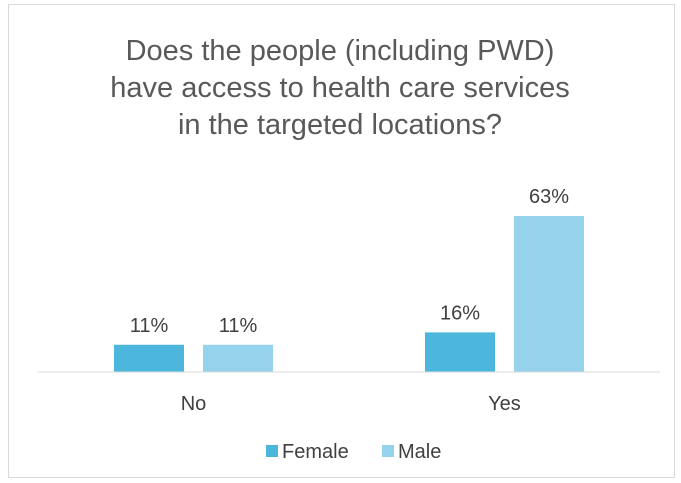 Image resolution: width=681 pixels, height=483 pixels. Describe the element at coordinates (419, 452) in the screenshot. I see `legend-label-male: Male` at that location.